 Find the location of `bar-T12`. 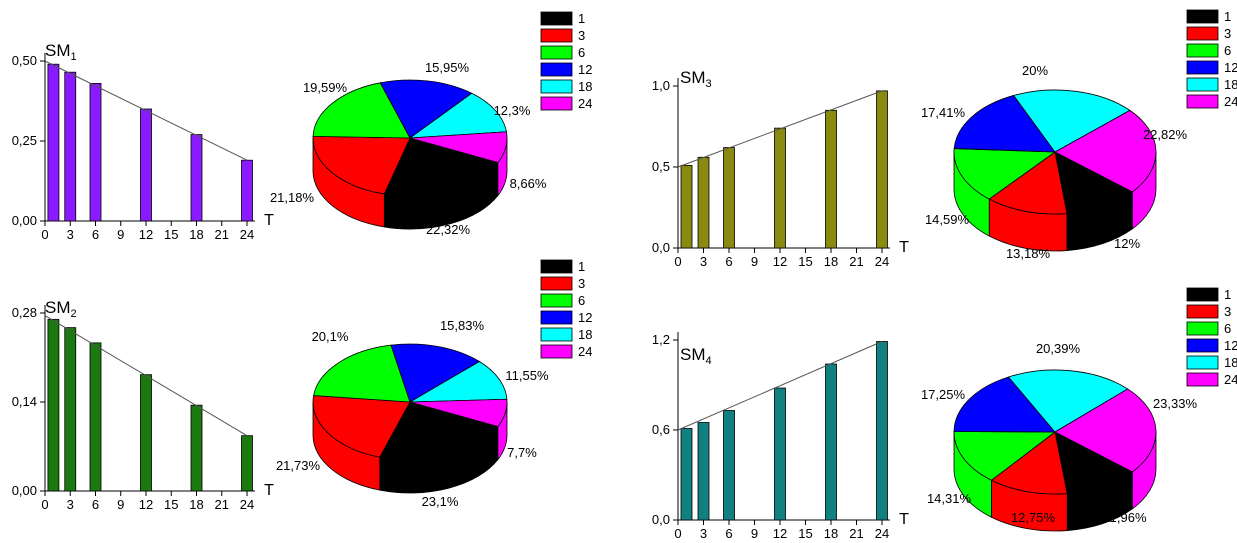

bar-T12 is located at coordinates (146, 165).